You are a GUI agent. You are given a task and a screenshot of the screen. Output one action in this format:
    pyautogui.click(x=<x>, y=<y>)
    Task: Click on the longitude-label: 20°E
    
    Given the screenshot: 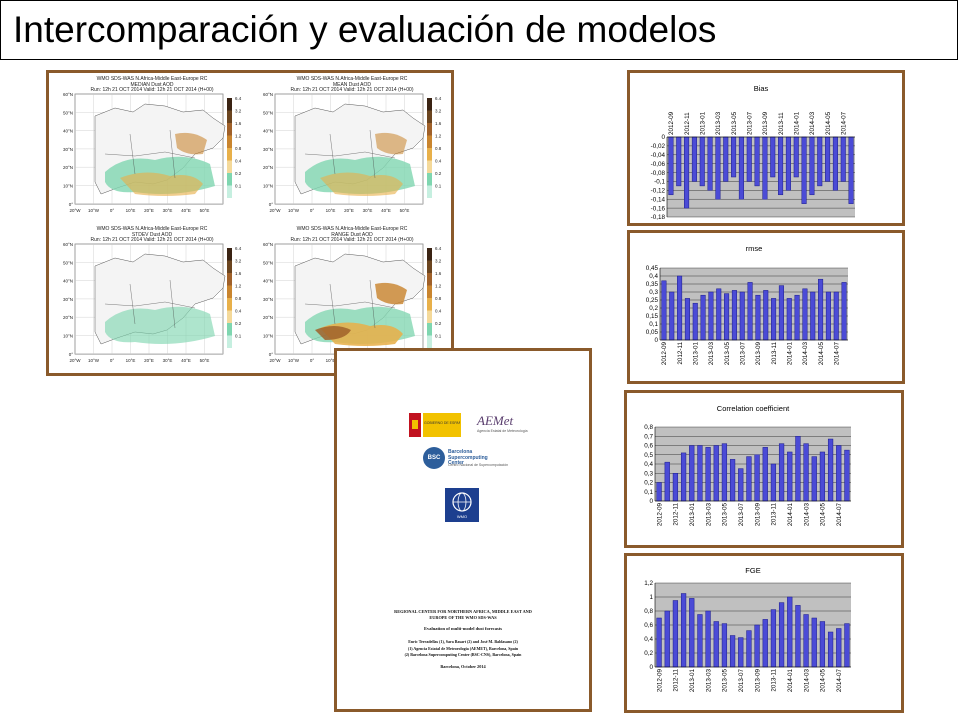 What is the action you would take?
    pyautogui.click(x=149, y=360)
    